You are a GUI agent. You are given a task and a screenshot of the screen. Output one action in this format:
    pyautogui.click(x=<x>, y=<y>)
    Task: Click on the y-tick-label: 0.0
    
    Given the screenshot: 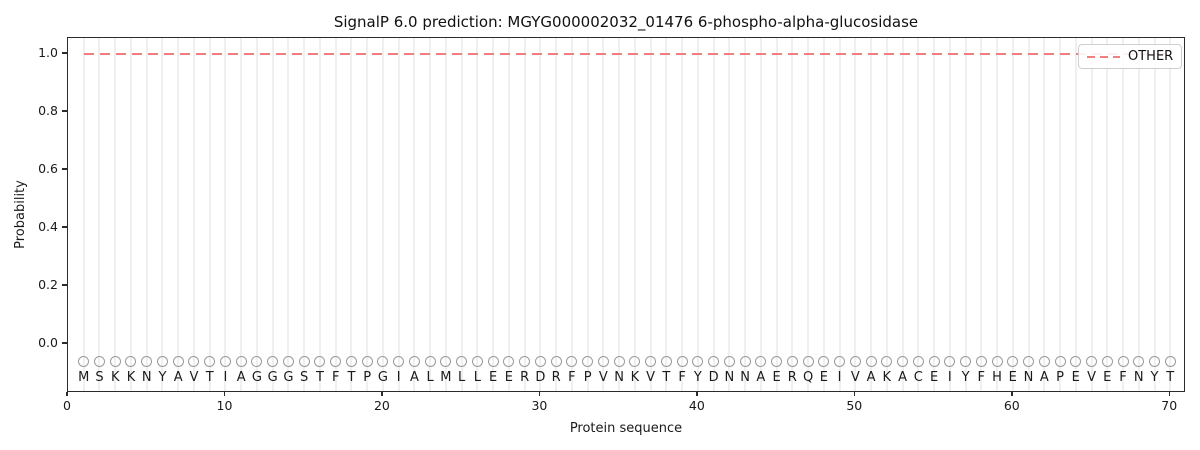 What is the action you would take?
    pyautogui.click(x=48, y=342)
    